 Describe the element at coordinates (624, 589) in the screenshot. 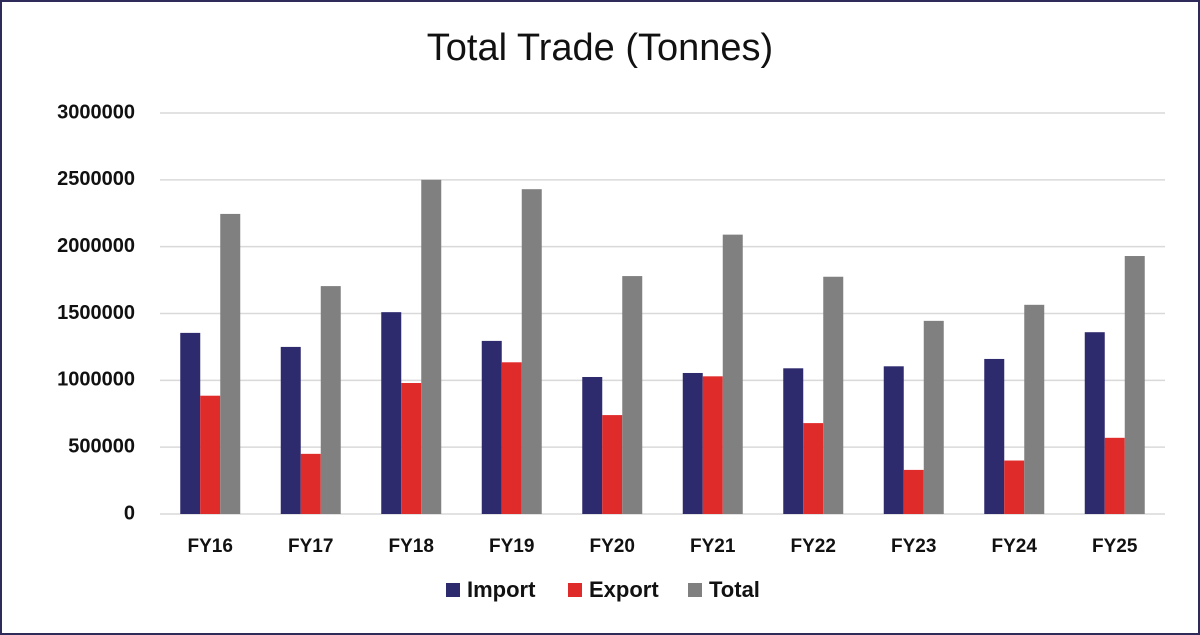

I see `legend-label: Export` at that location.